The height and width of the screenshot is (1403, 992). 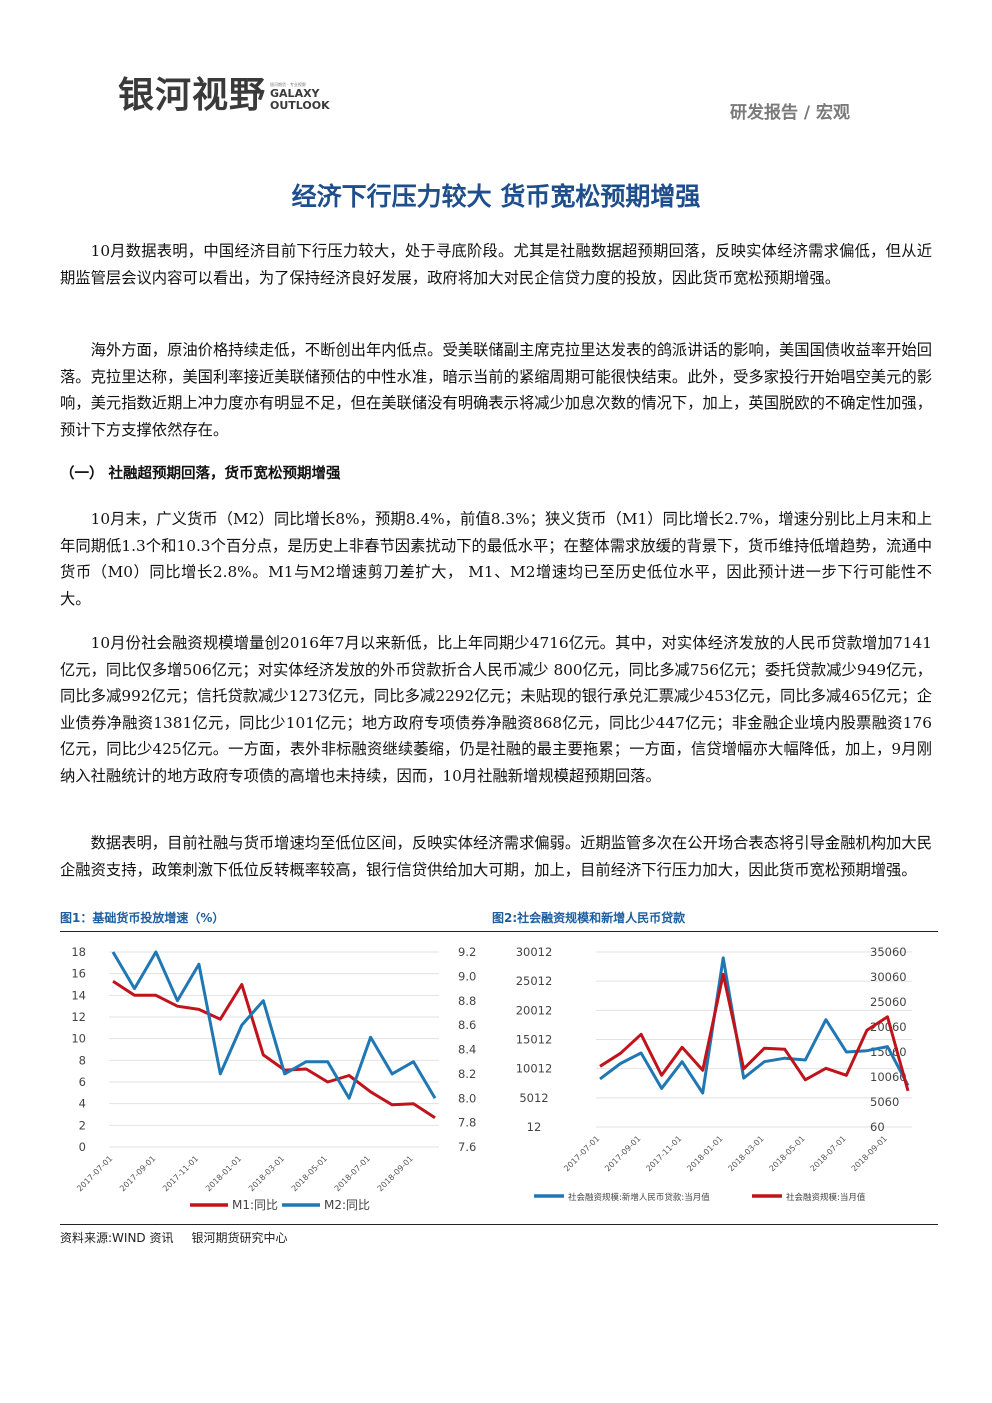 What do you see at coordinates (347, 1205) in the screenshot?
I see `legend-label: M2:同比` at bounding box center [347, 1205].